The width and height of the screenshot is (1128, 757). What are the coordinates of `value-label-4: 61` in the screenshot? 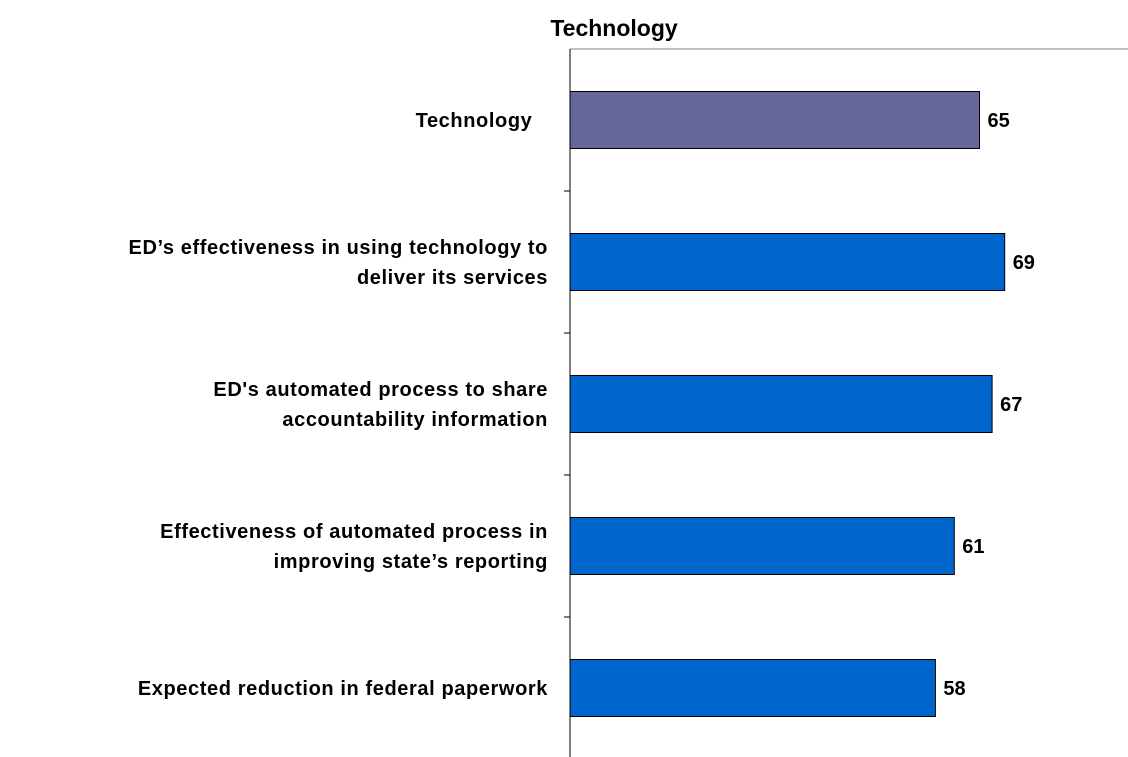 It's located at (973, 547).